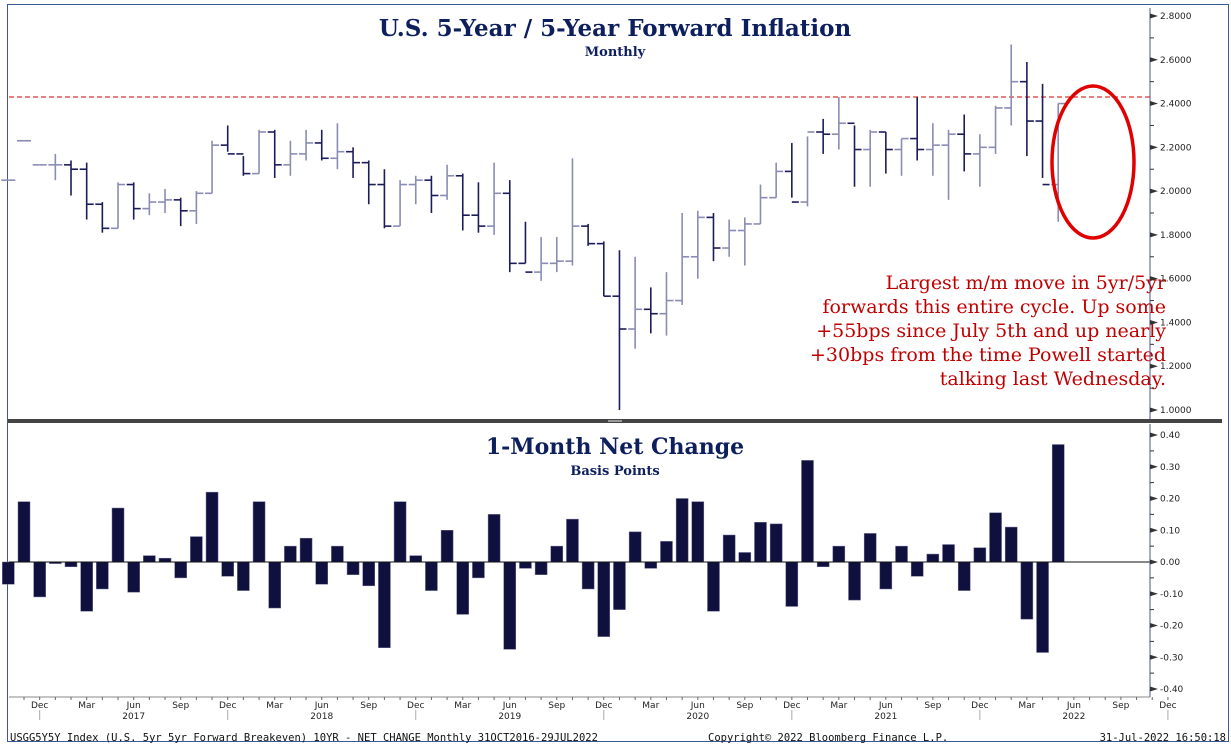 The height and width of the screenshot is (747, 1231). Describe the element at coordinates (509, 717) in the screenshot. I see `x-year-label: 2019` at that location.